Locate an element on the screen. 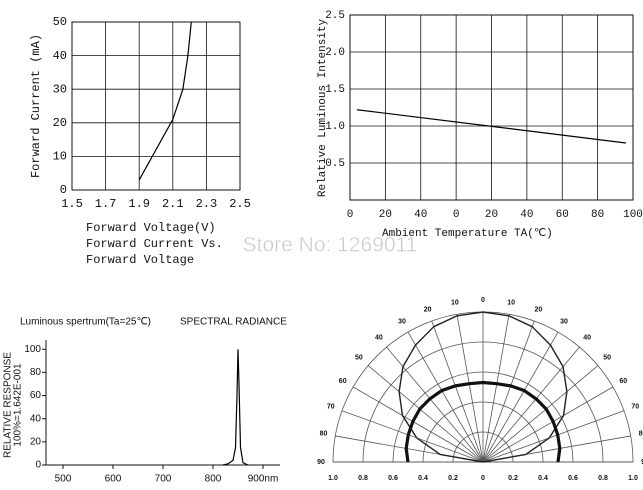 This screenshot has height=490, width=643. x-tick-label: 900nm is located at coordinates (263, 479).